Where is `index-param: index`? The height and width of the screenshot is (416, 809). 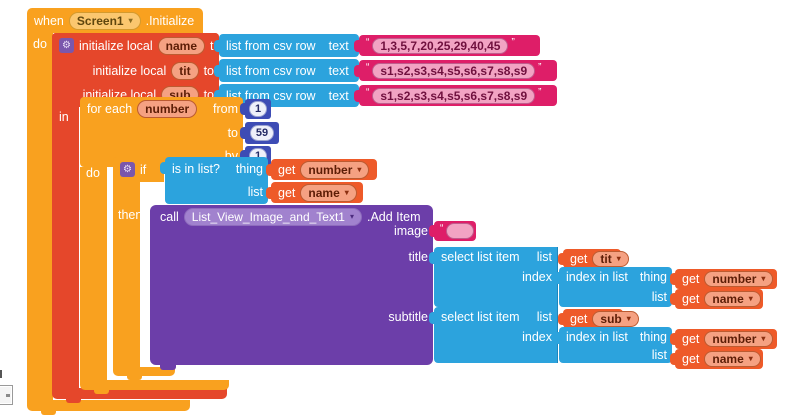 index-param: index is located at coordinates (537, 277).